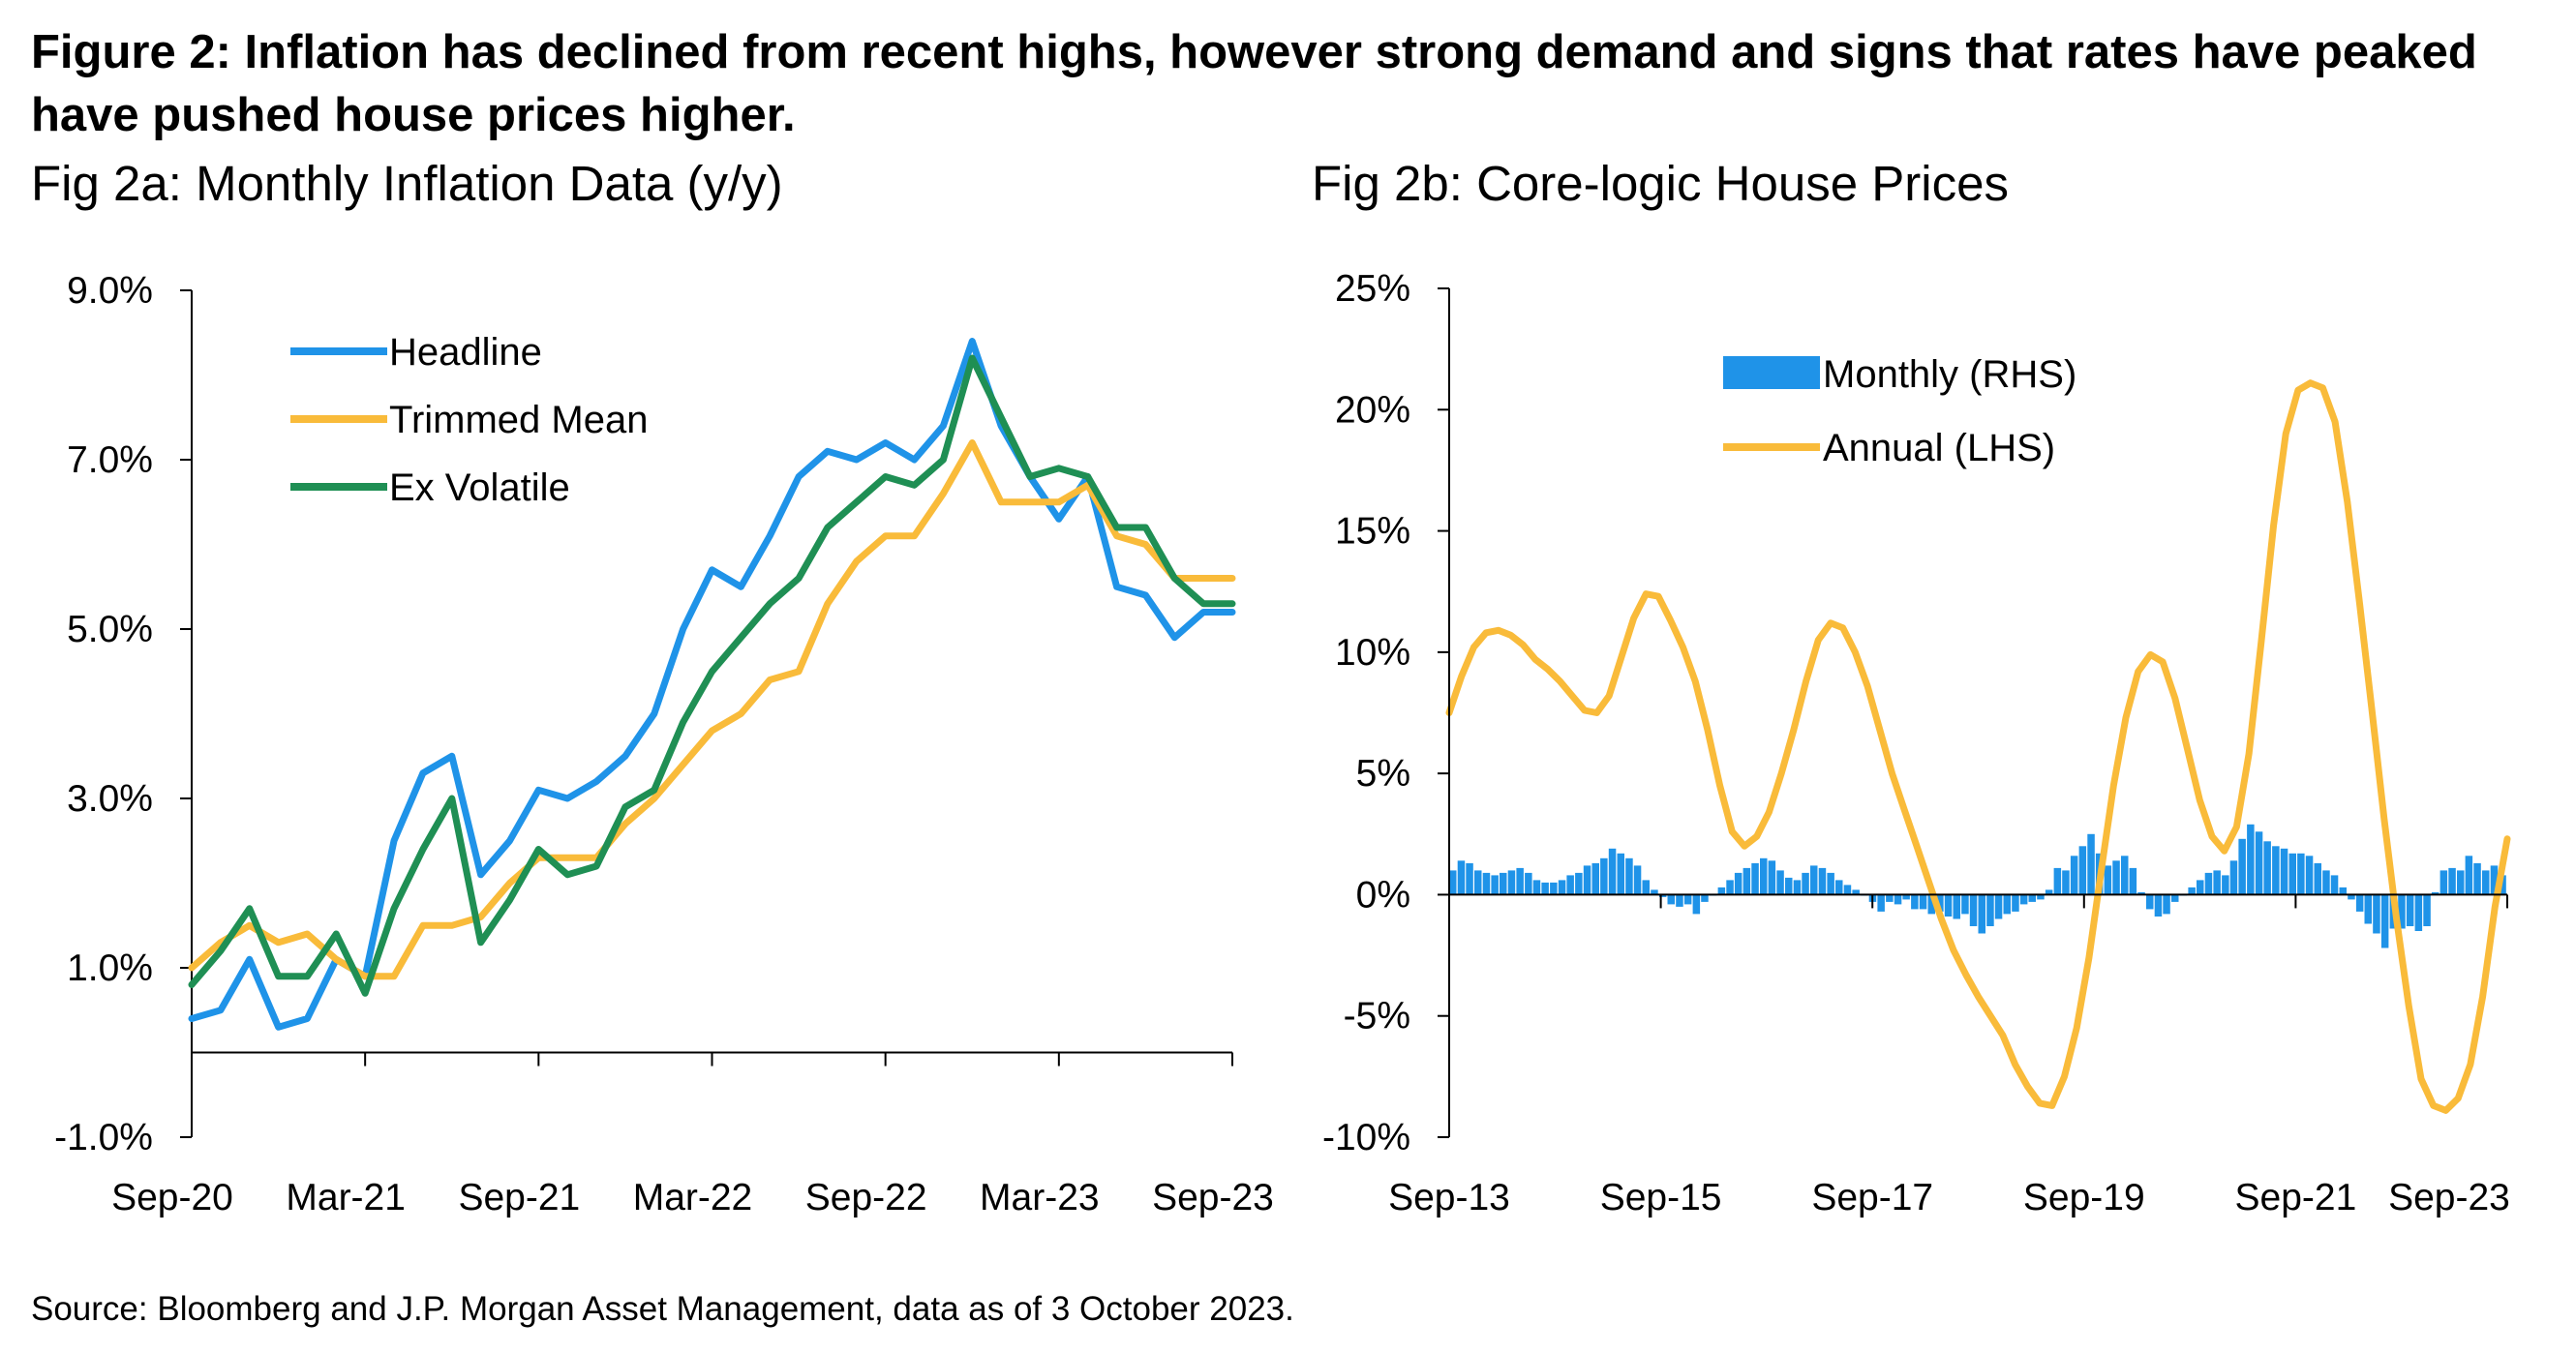 Image resolution: width=2576 pixels, height=1353 pixels. I want to click on chart-b-title: Fig 2b: Core-logic House Prices, so click(1660, 183).